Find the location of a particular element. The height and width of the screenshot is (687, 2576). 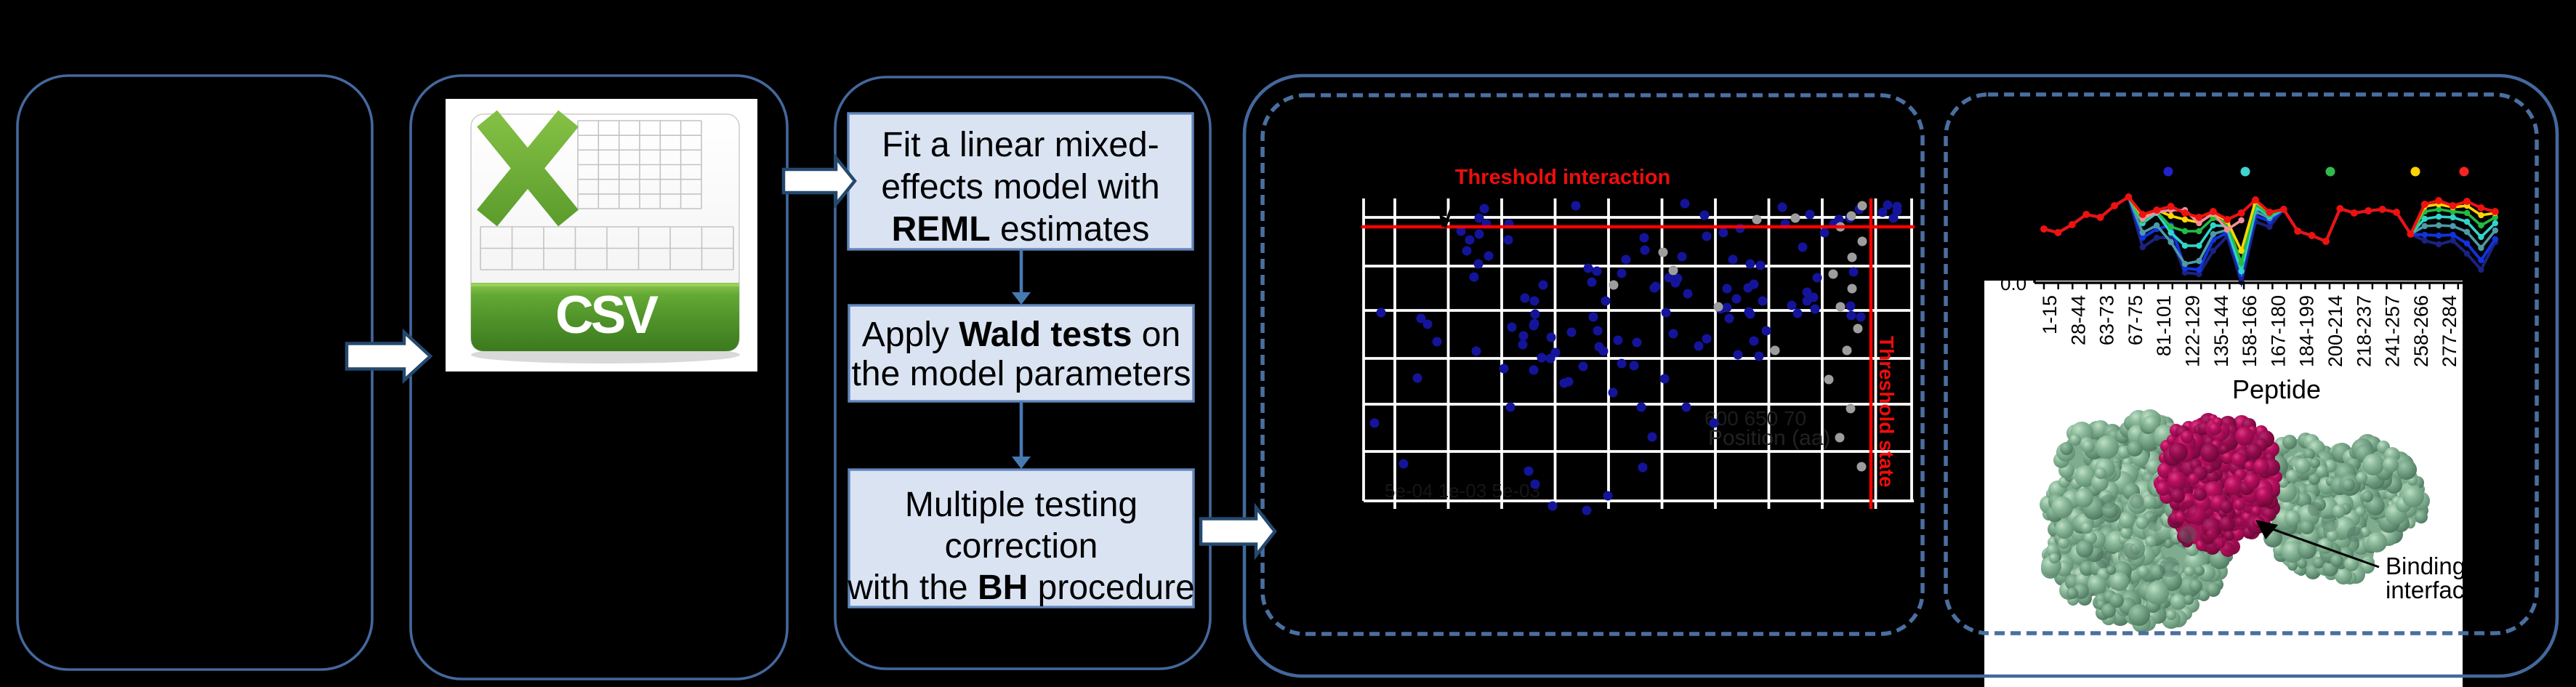

svg-text: Threshold interaction is located at coordinates (1562, 177).